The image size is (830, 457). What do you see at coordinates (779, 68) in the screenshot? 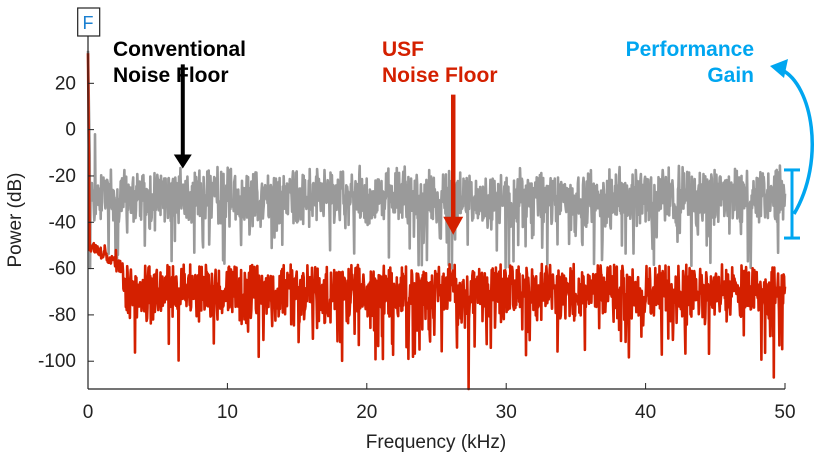
I see `gain-arrow-head` at bounding box center [779, 68].